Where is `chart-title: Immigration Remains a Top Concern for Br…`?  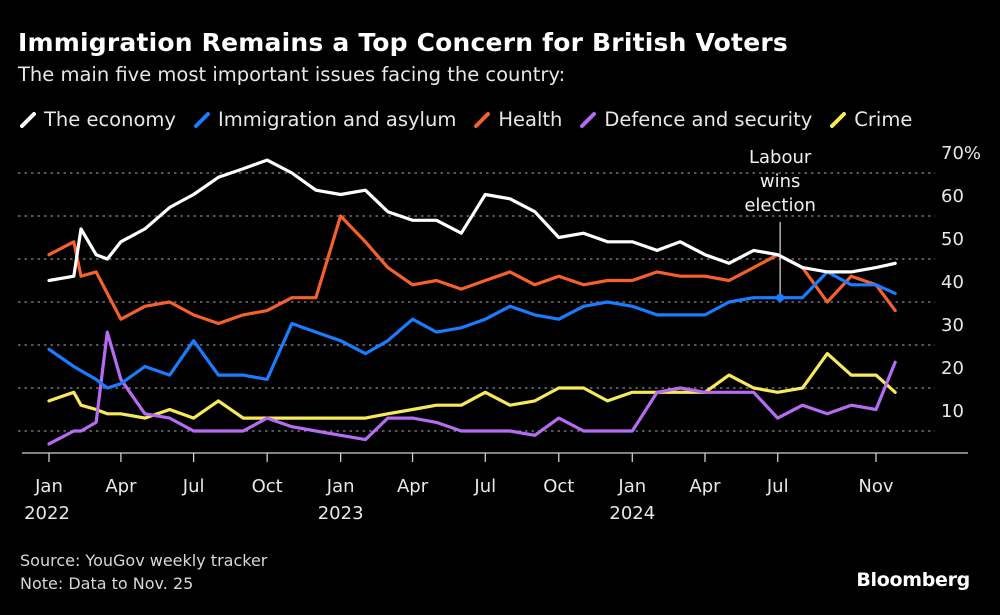
chart-title: Immigration Remains a Top Concern for Br… is located at coordinates (403, 42).